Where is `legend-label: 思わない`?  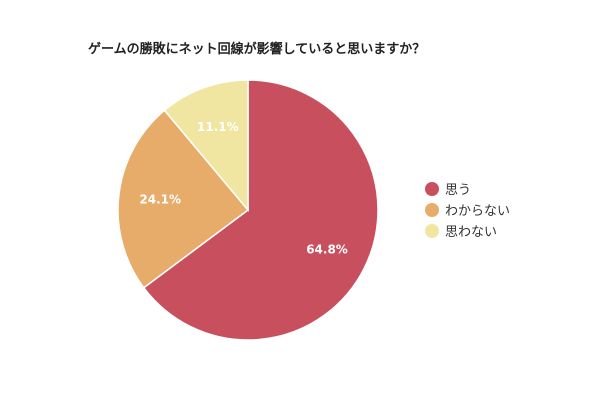 legend-label: 思わない is located at coordinates (471, 232).